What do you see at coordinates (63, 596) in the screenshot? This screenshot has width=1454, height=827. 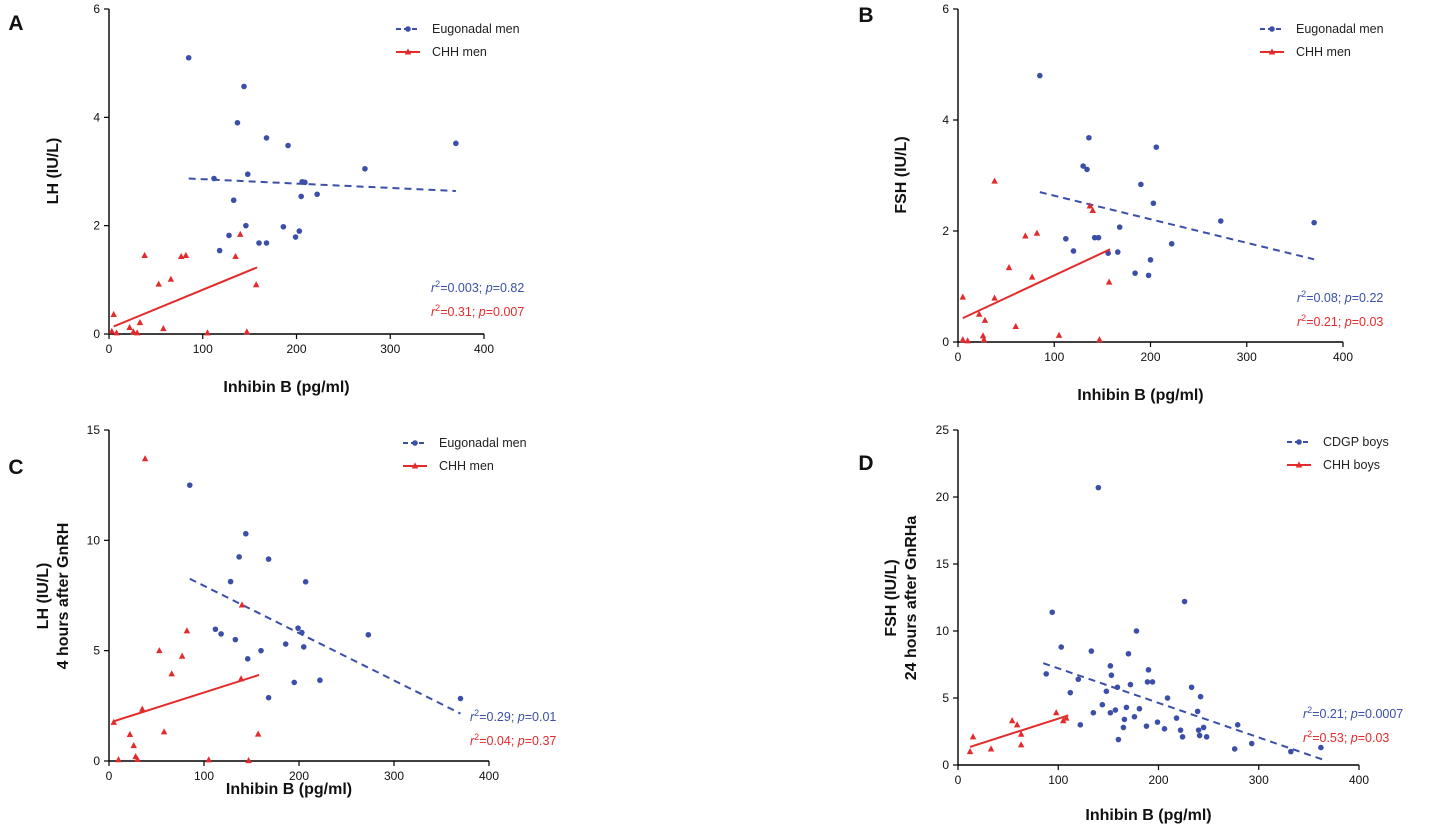 I see `y-axis-label-line: 4 hours after GnRH` at bounding box center [63, 596].